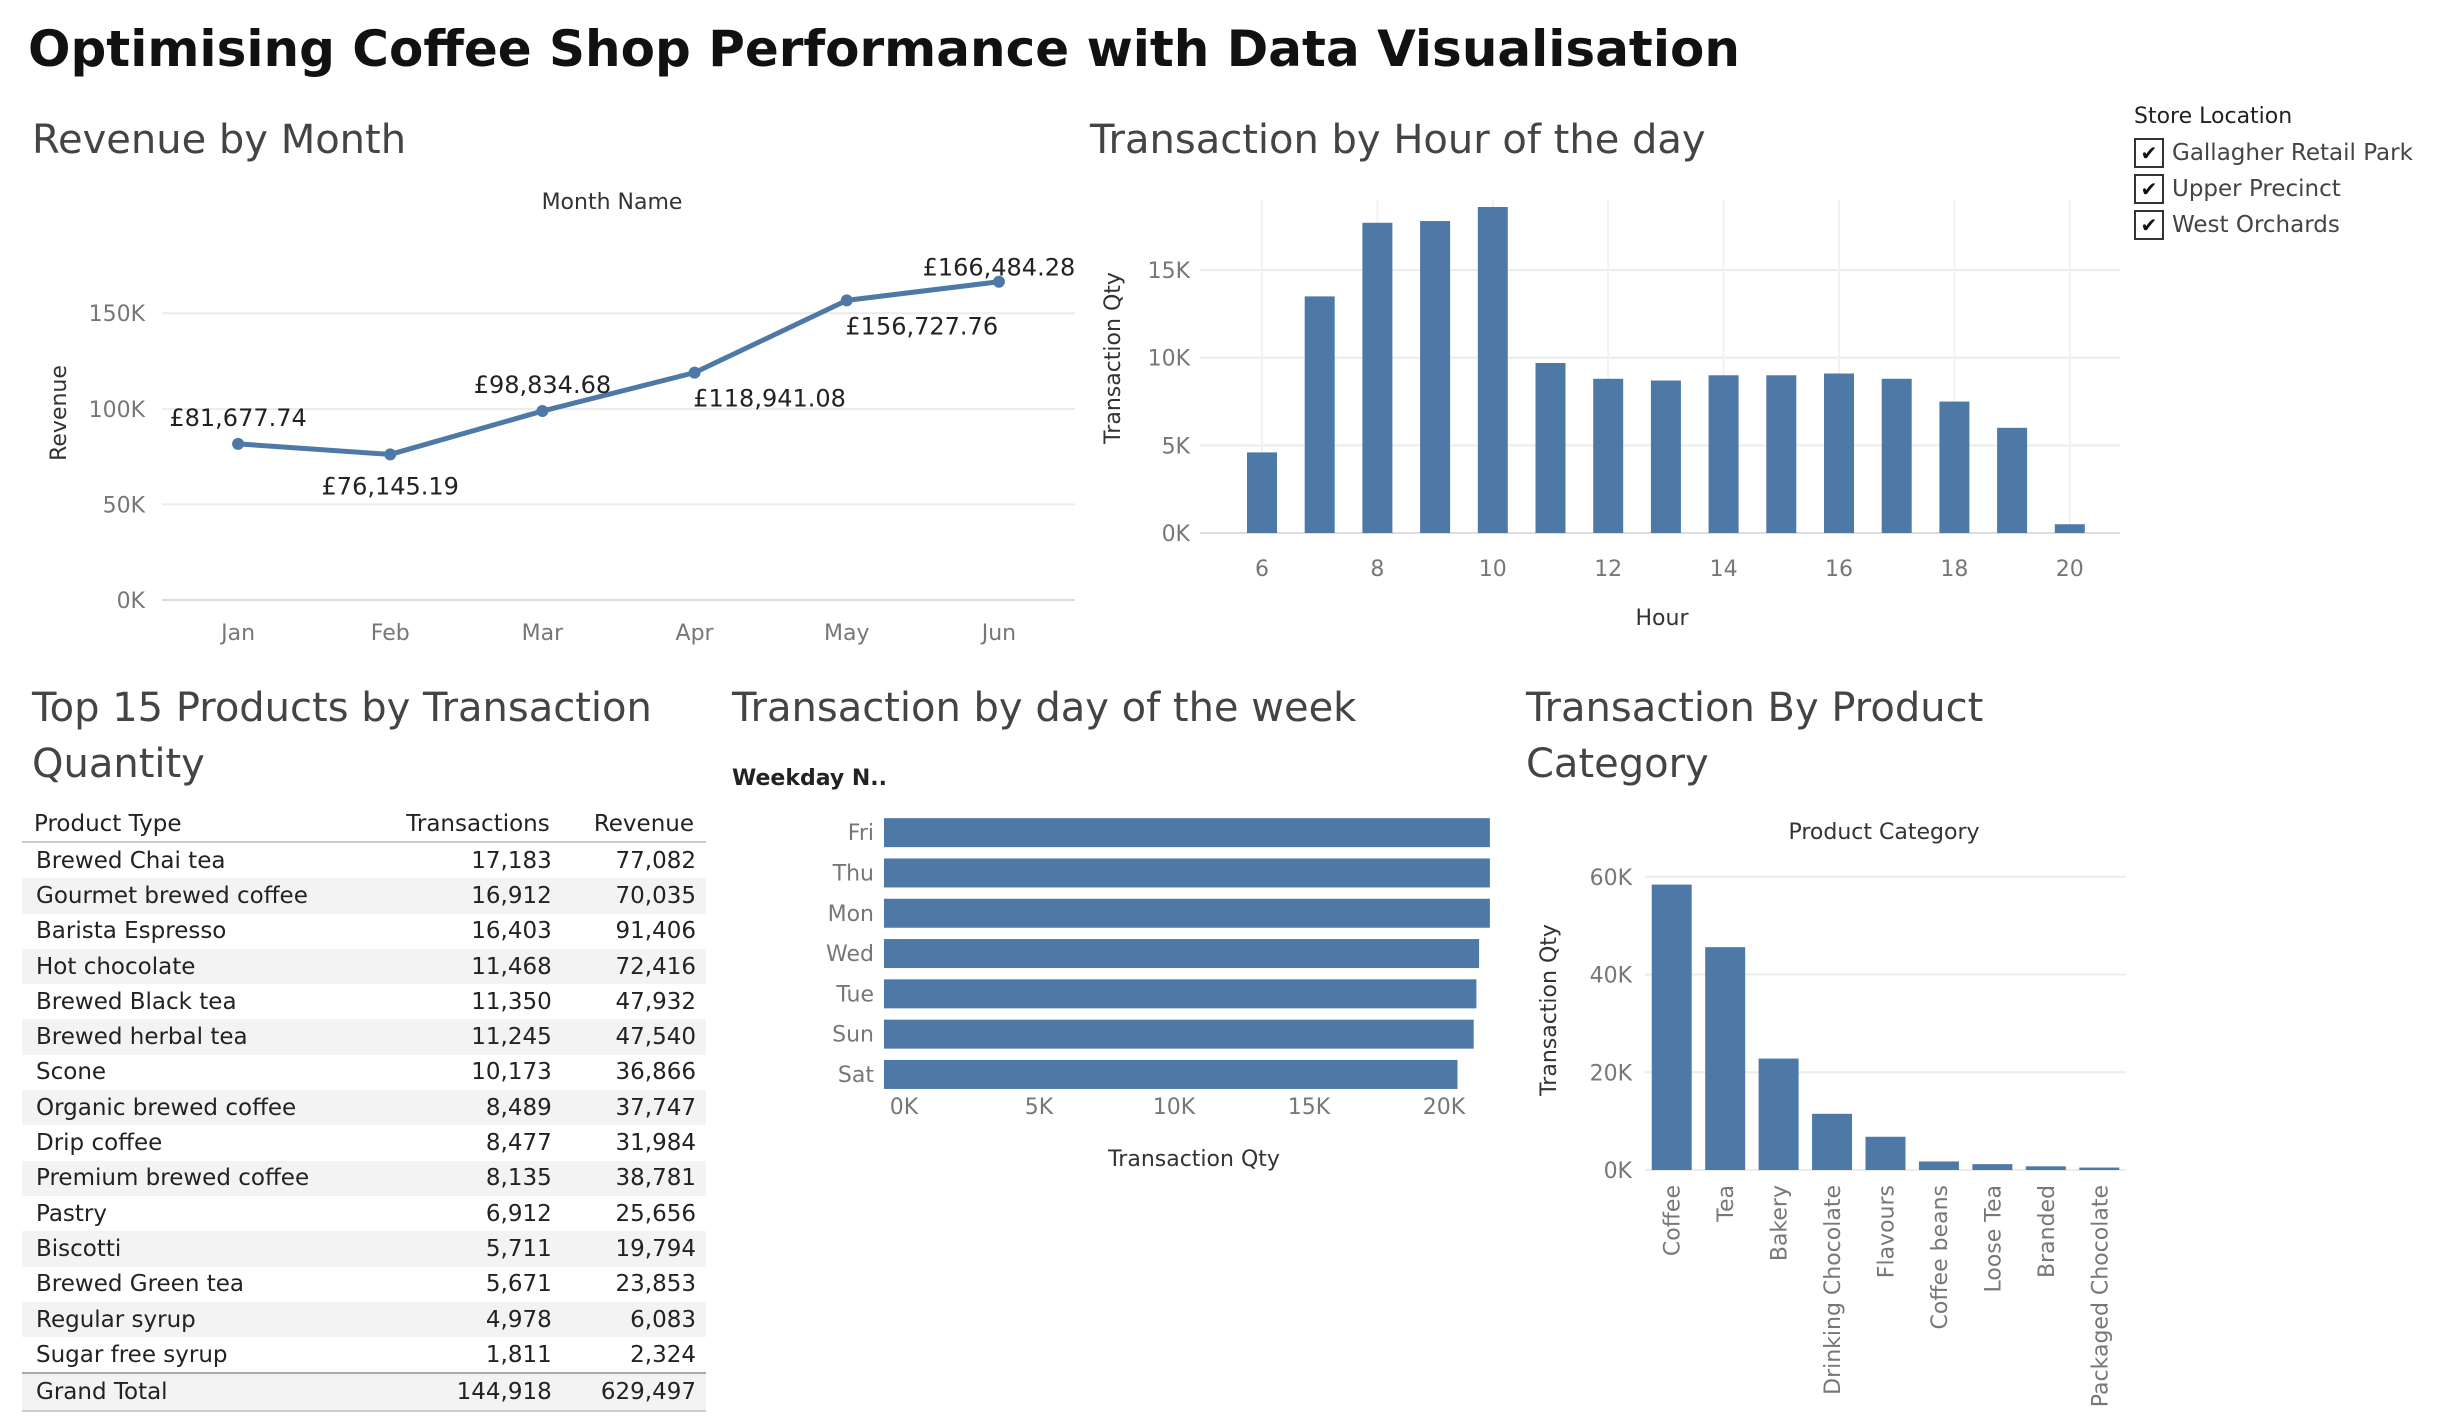 The image size is (2456, 1428). What do you see at coordinates (809, 778) in the screenshot?
I see `weekday-header: Weekday N..` at bounding box center [809, 778].